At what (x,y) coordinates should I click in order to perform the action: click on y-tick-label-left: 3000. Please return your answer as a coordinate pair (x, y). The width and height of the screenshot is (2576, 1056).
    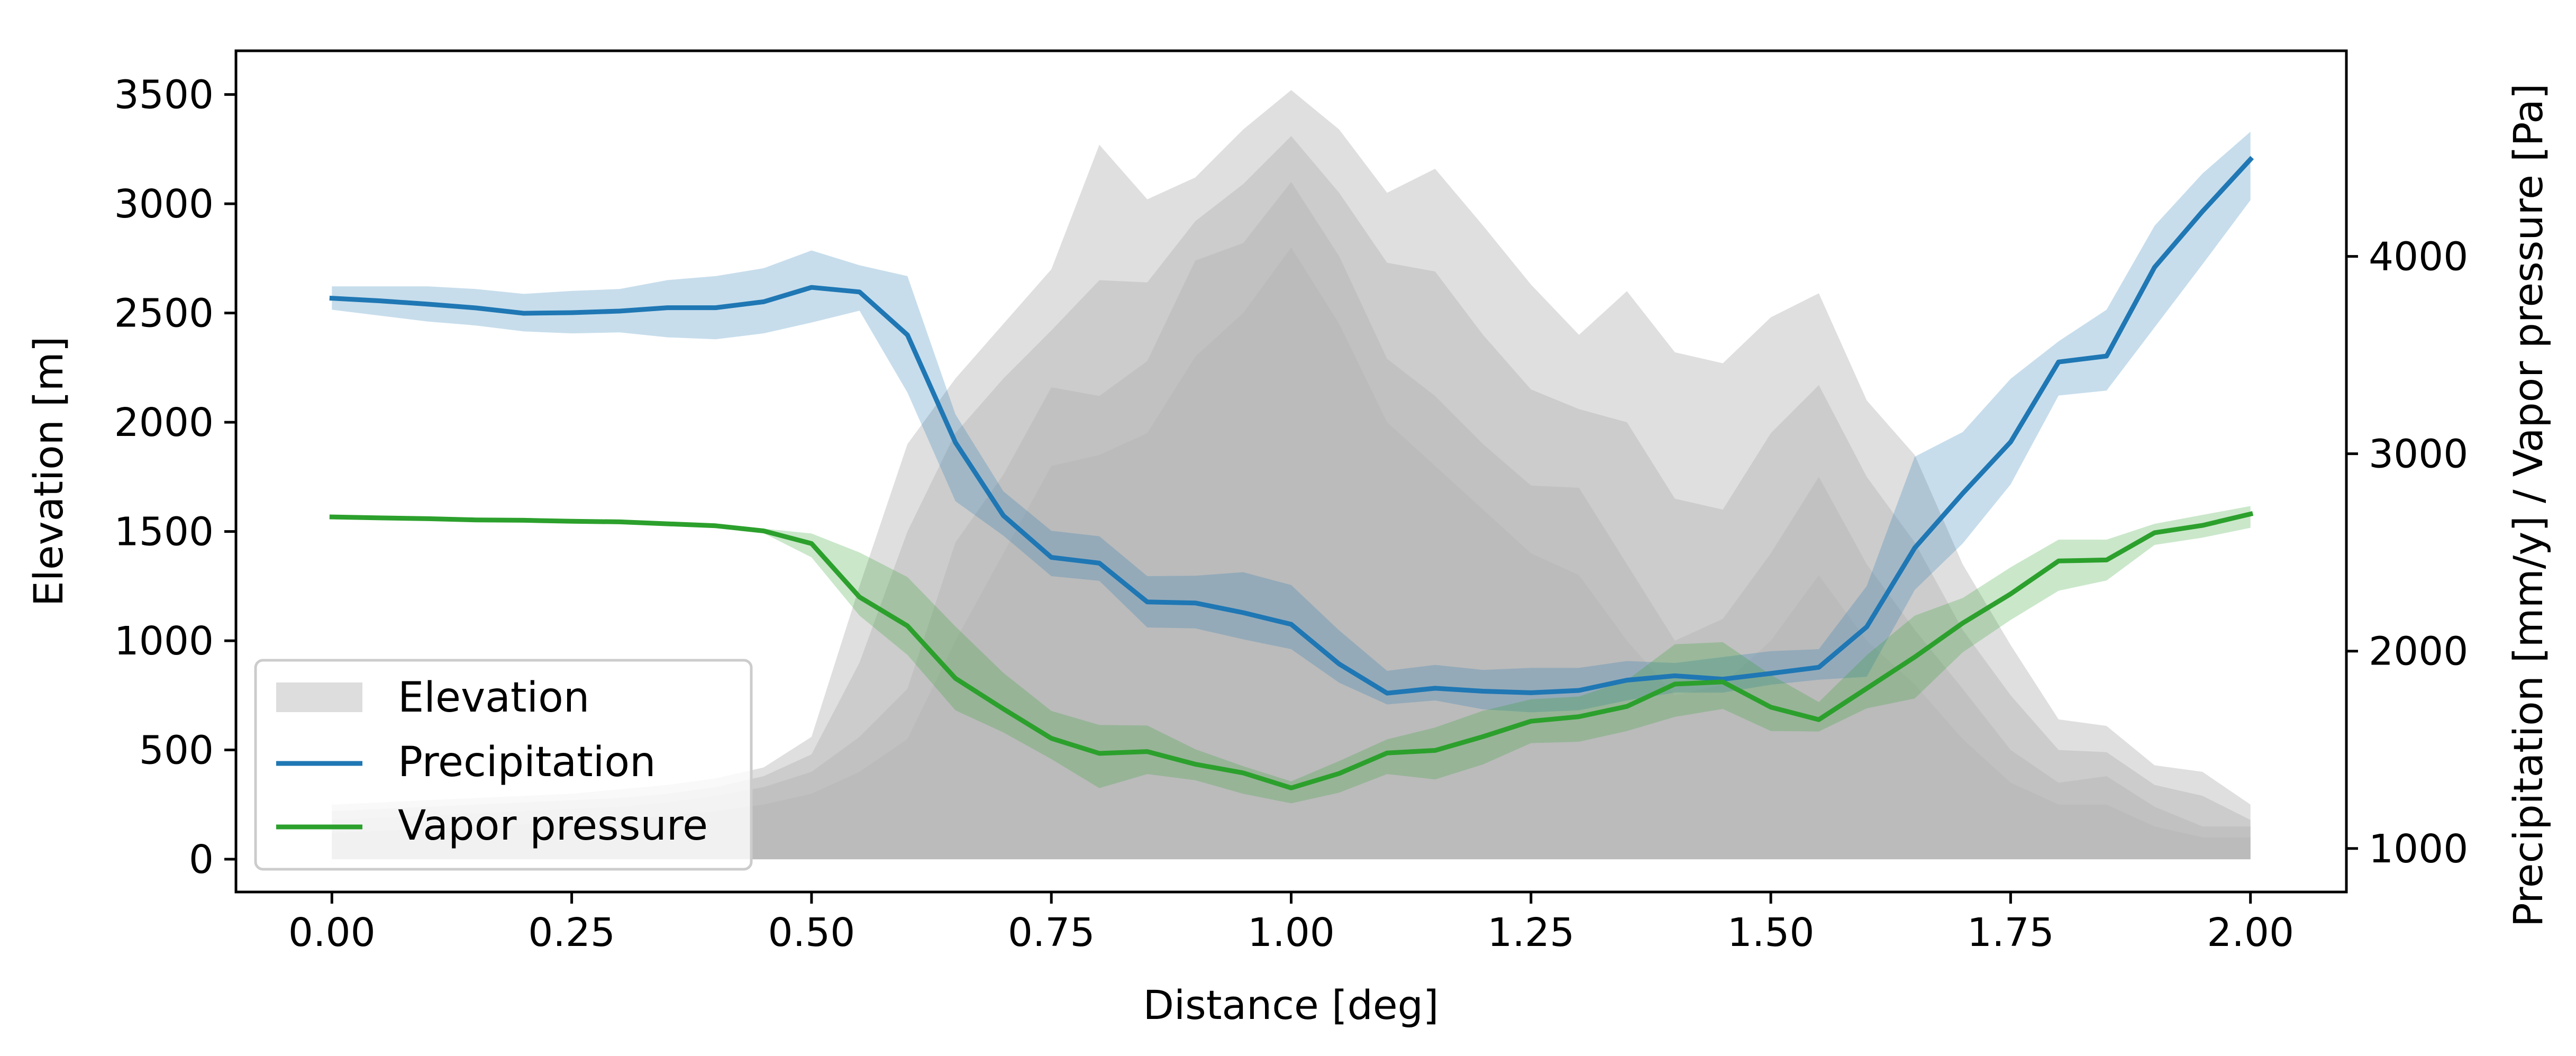
    Looking at the image, I should click on (164, 204).